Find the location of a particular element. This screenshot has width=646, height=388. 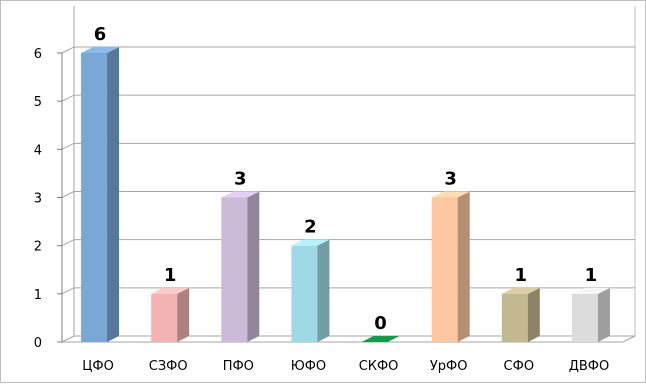

data-label: 6 is located at coordinates (100, 34).